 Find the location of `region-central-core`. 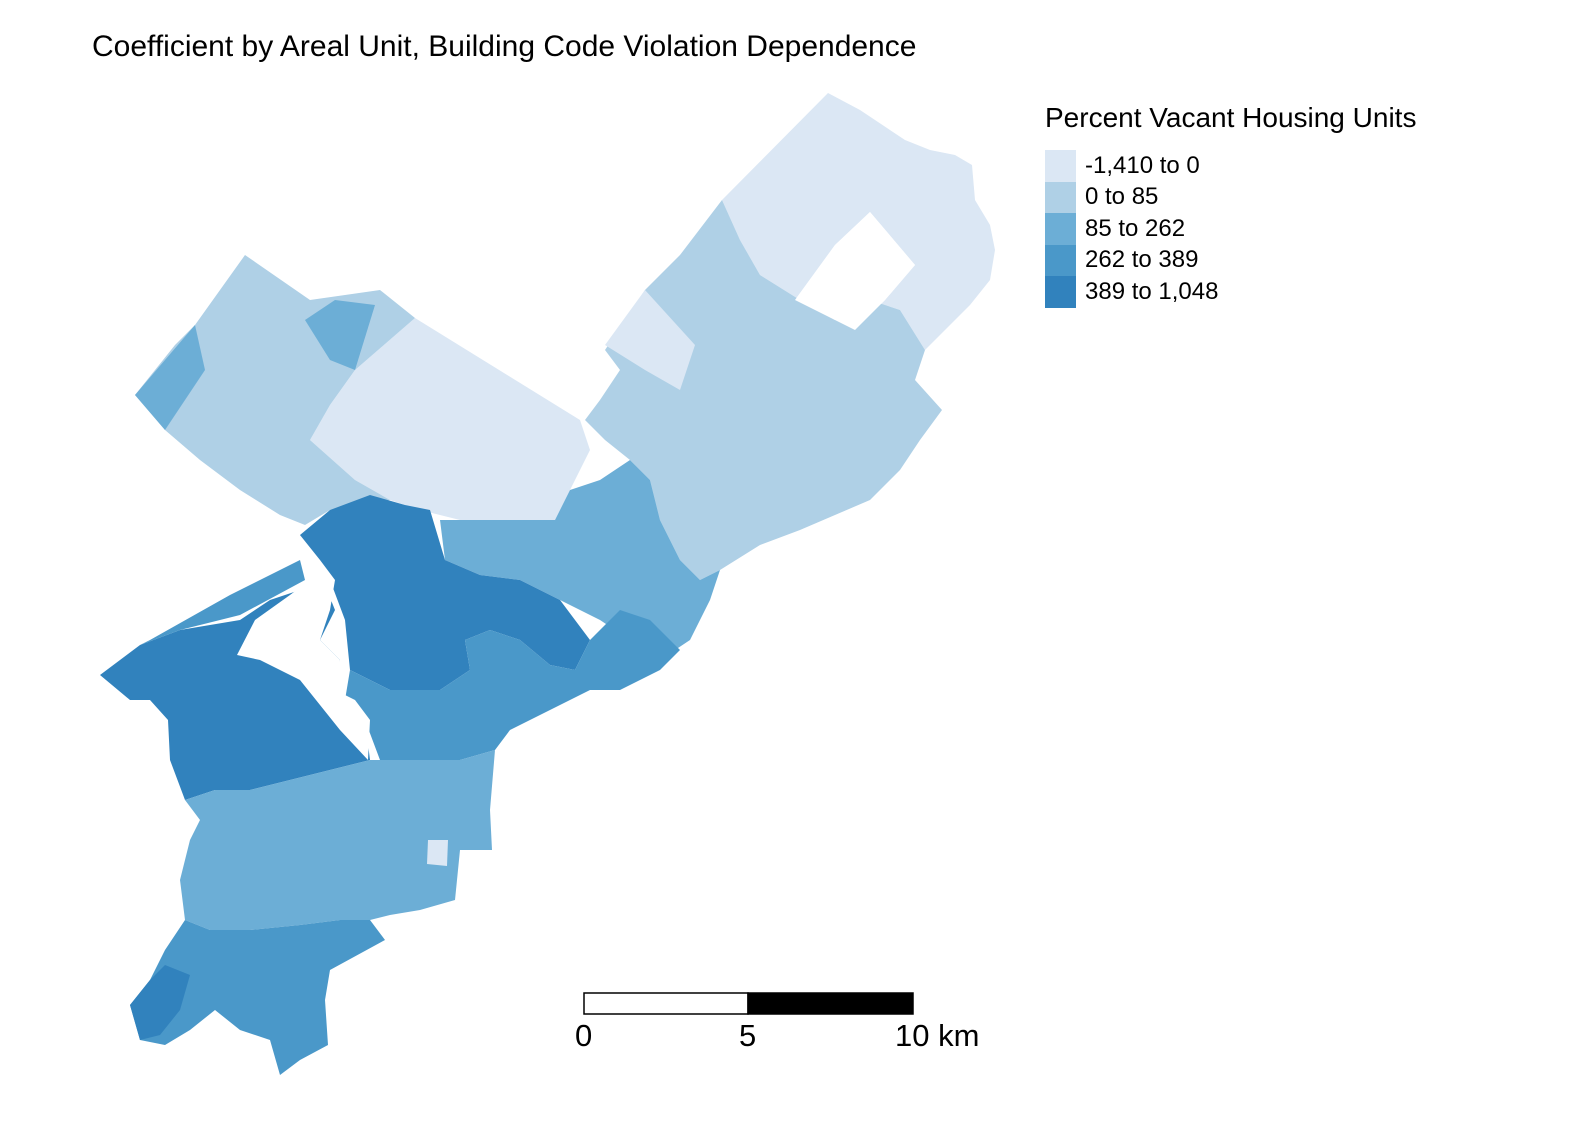

region-central-core is located at coordinates (445, 592).